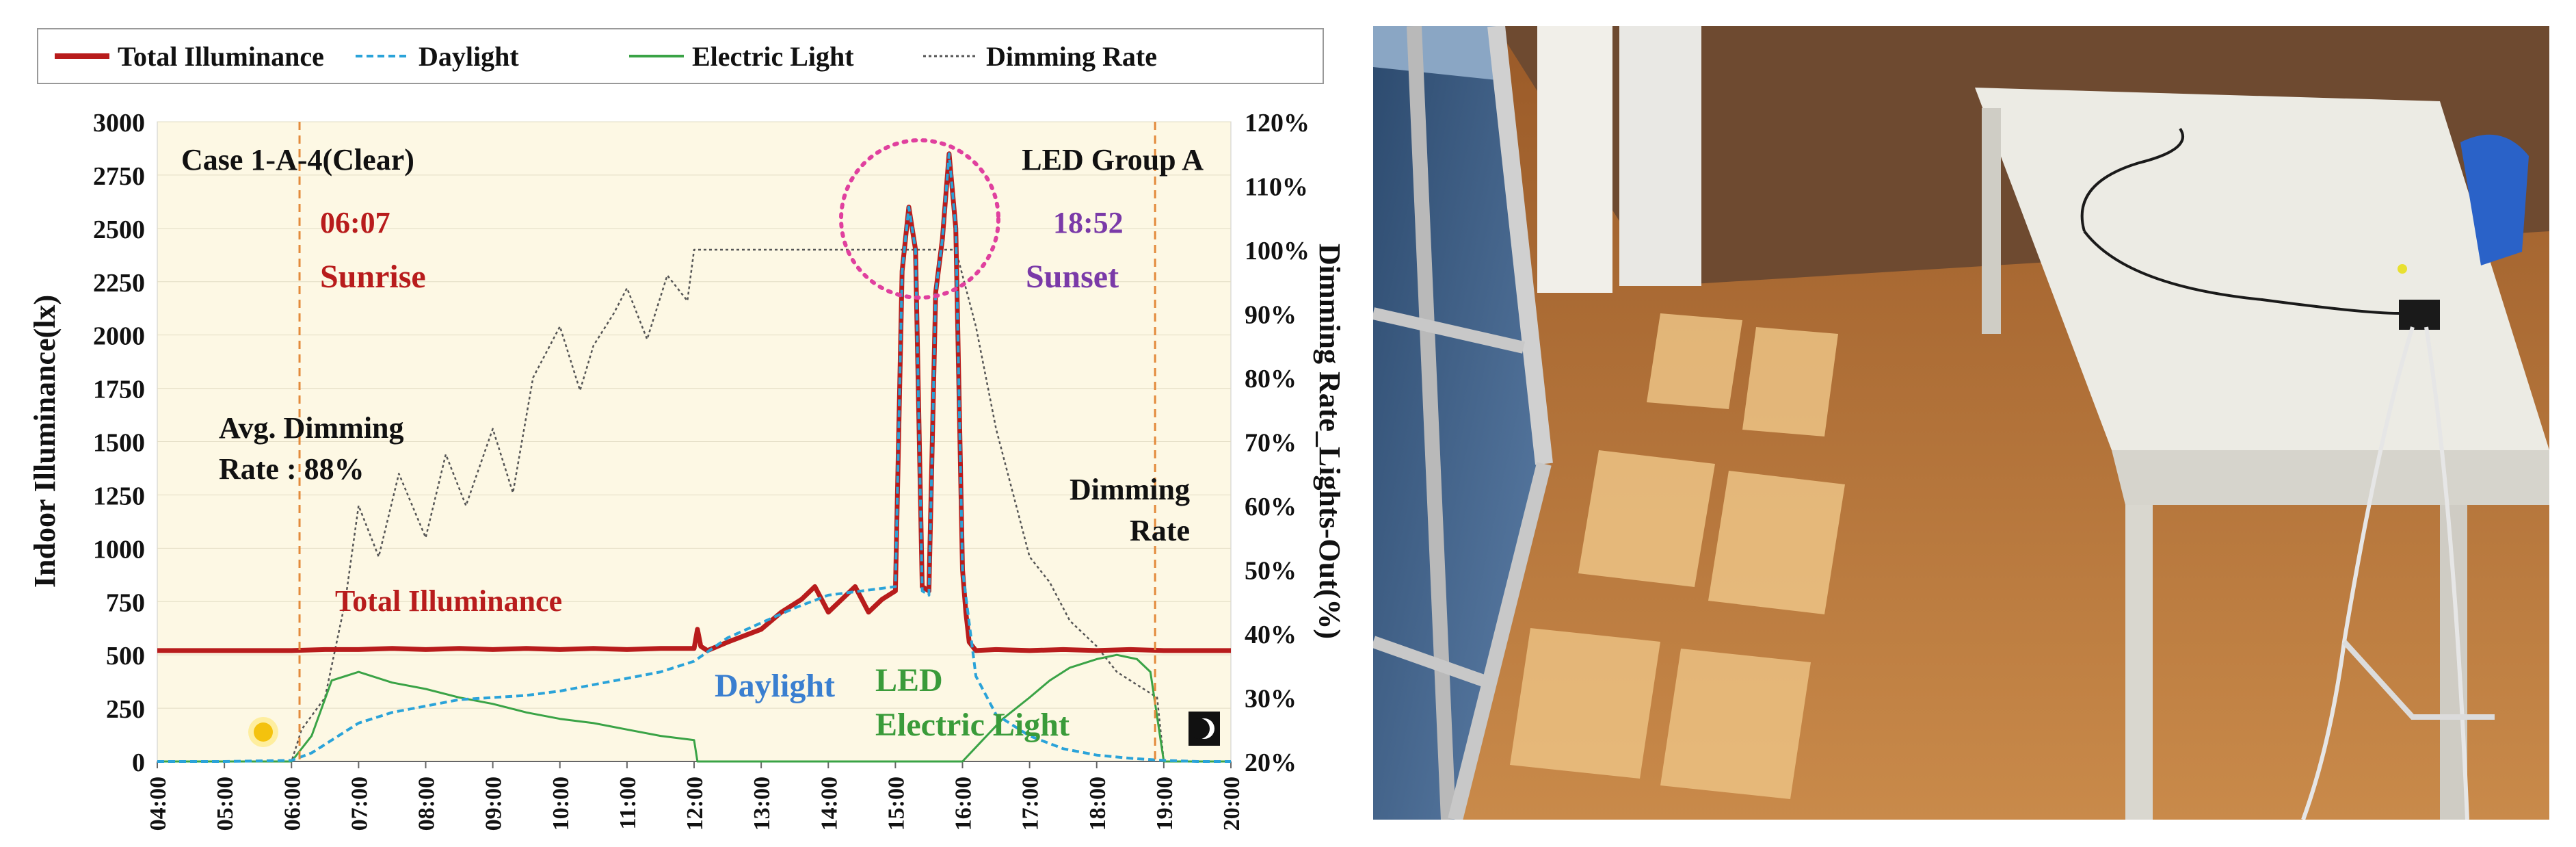 The image size is (2576, 847). Describe the element at coordinates (1072, 277) in the screenshot. I see `sunset-label: Sunset` at that location.